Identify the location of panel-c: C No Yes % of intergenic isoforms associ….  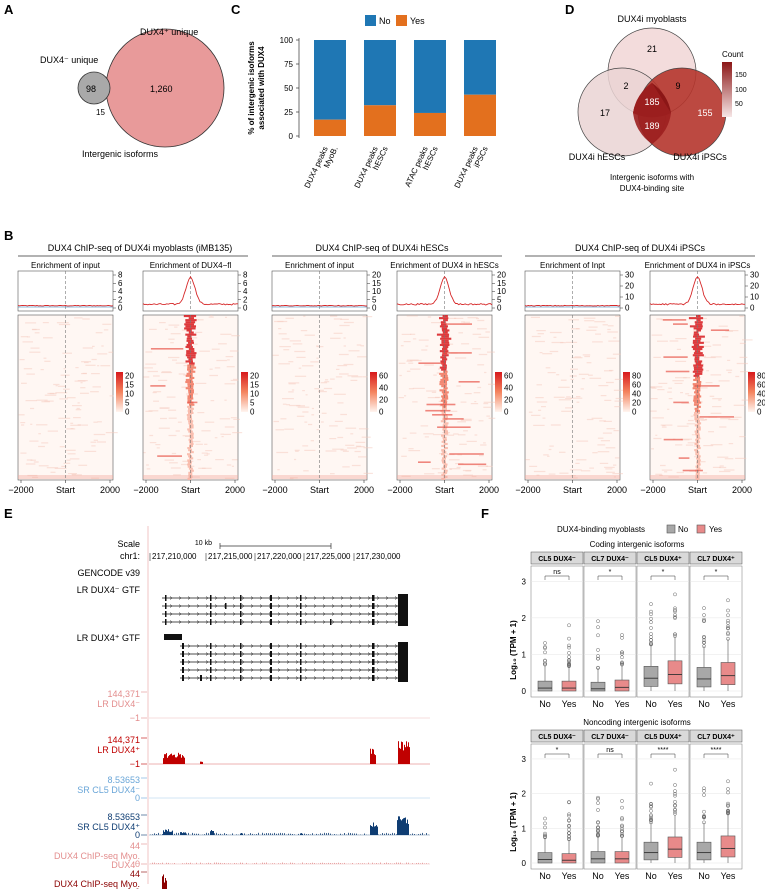
(363, 96).